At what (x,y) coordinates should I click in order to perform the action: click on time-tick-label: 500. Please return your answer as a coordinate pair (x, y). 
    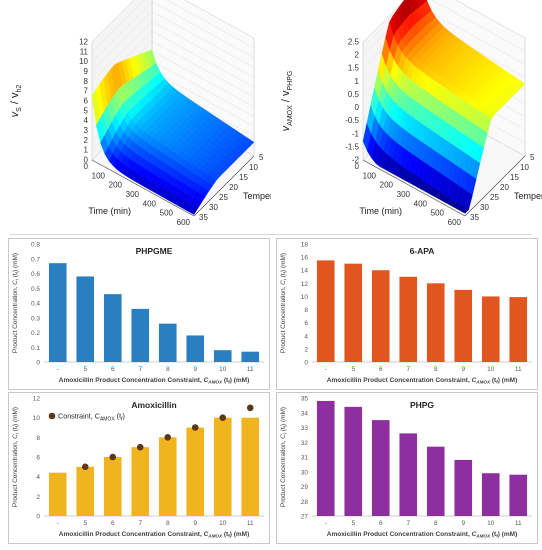
    Looking at the image, I should click on (438, 213).